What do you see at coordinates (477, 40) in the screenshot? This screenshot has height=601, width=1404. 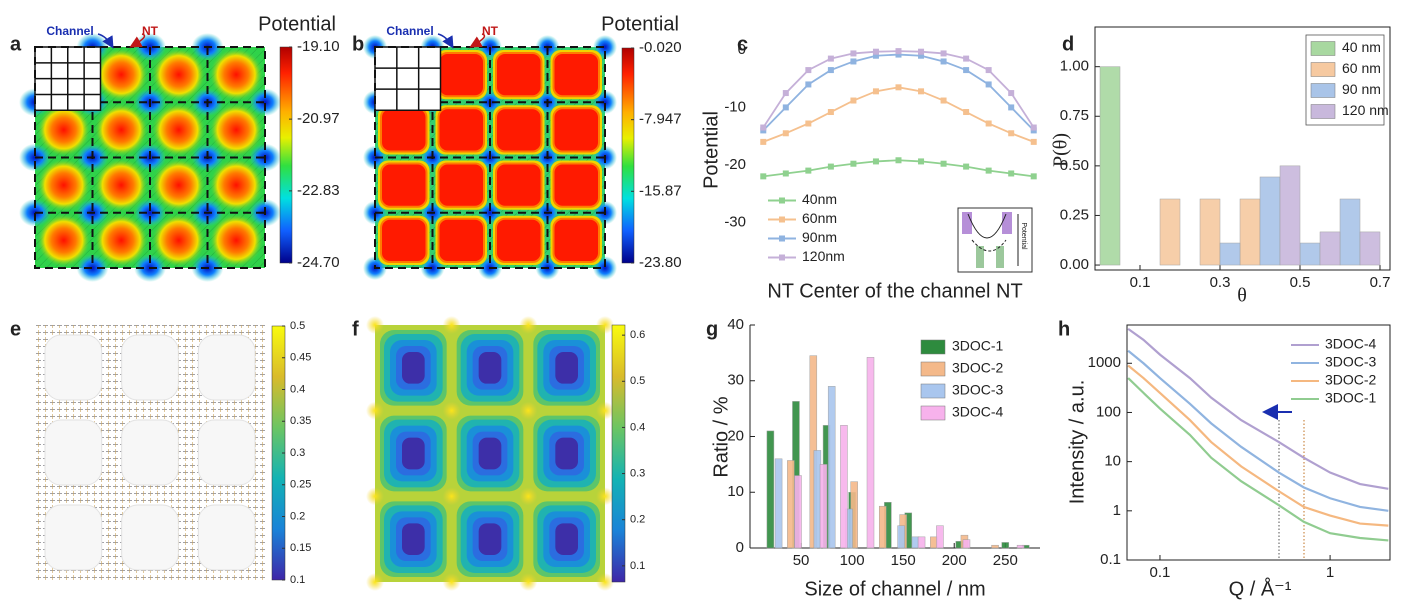 I see `annotation-arrow` at bounding box center [477, 40].